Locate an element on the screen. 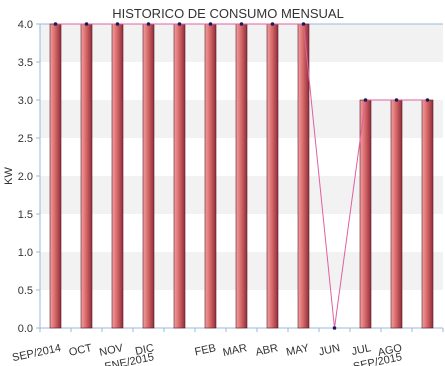 This screenshot has width=445, height=366. x-tick-label: JUL is located at coordinates (361, 350).